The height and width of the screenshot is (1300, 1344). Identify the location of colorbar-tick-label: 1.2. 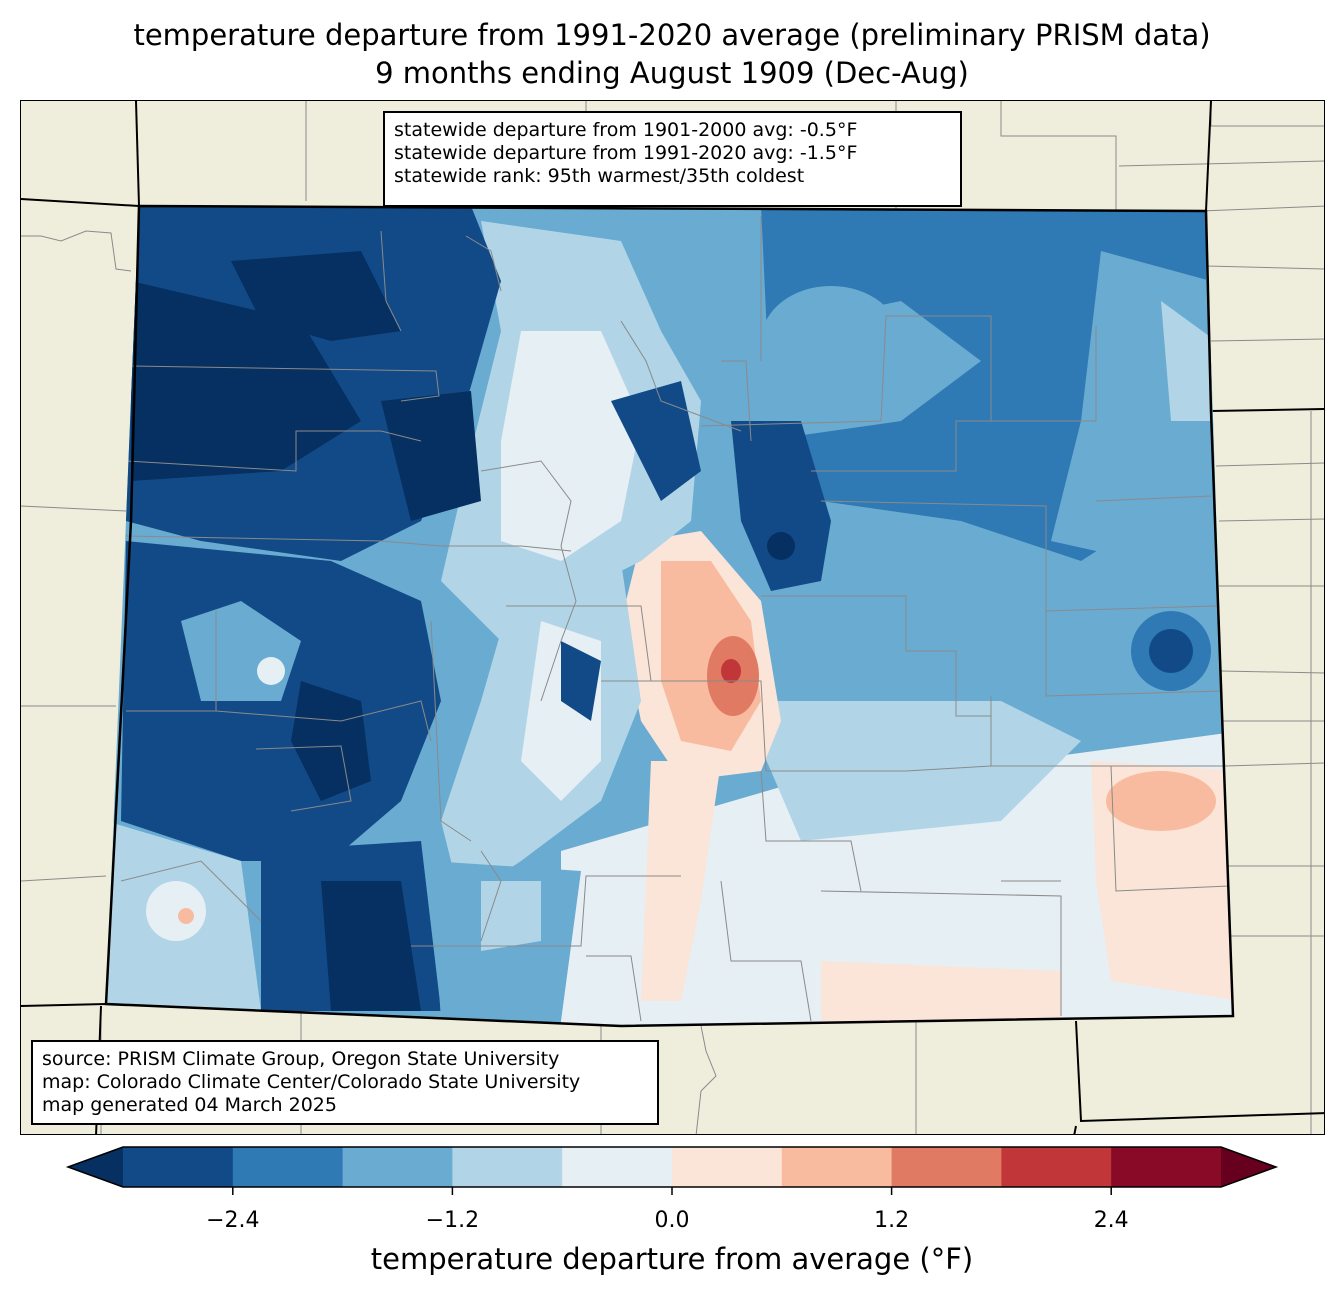
(892, 1220).